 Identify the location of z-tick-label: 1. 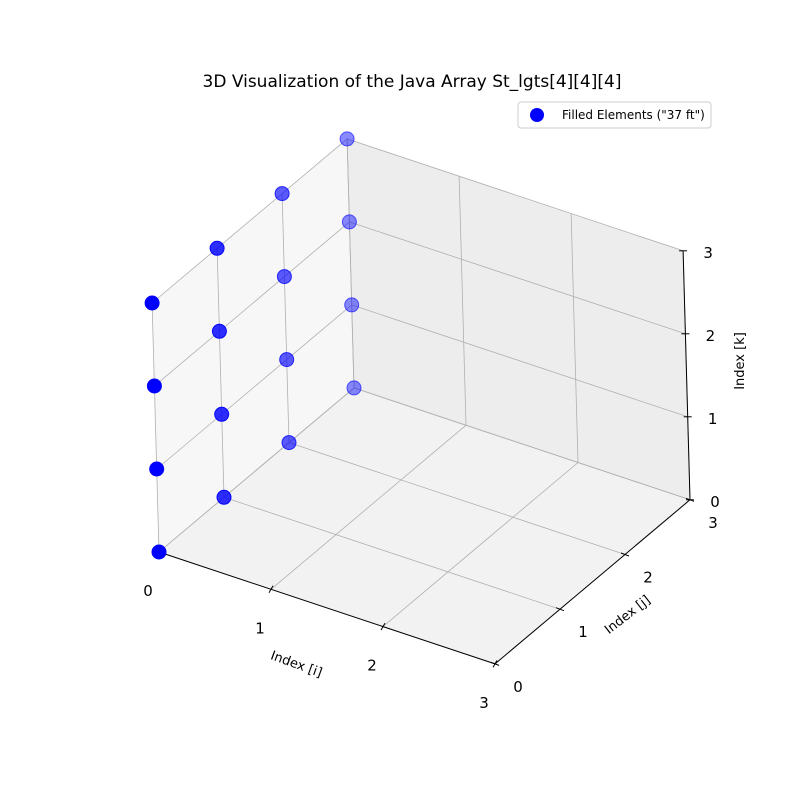
(713, 419).